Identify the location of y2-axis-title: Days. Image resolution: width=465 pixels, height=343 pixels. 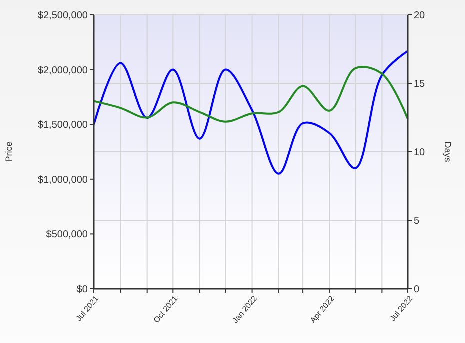
(448, 152).